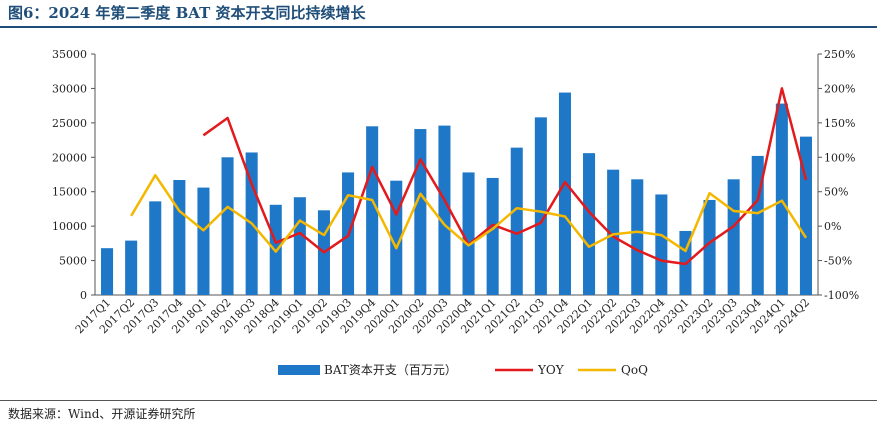  What do you see at coordinates (69, 54) in the screenshot?
I see `left-tick-label: 35000` at bounding box center [69, 54].